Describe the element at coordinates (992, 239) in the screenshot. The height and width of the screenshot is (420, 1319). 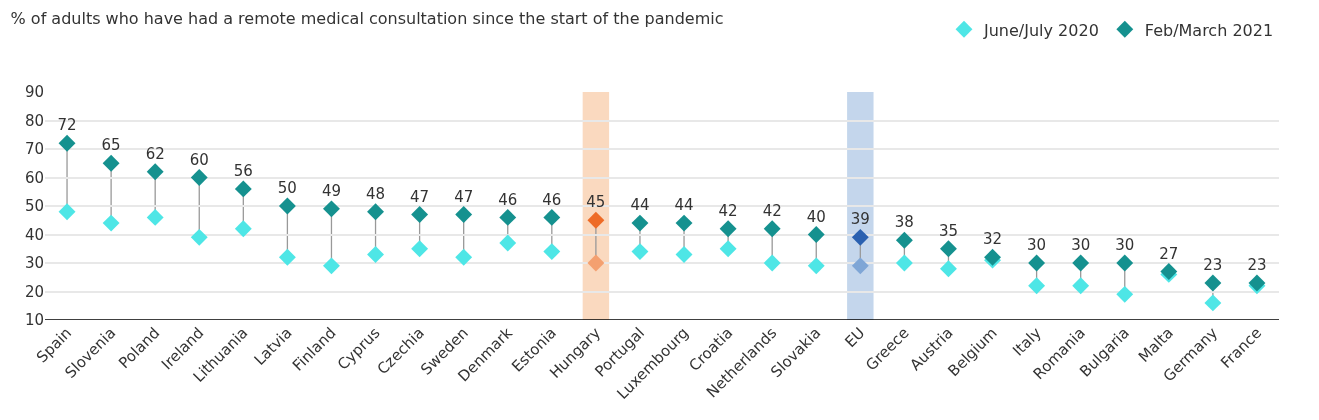
I see `data-label: 32` at that location.